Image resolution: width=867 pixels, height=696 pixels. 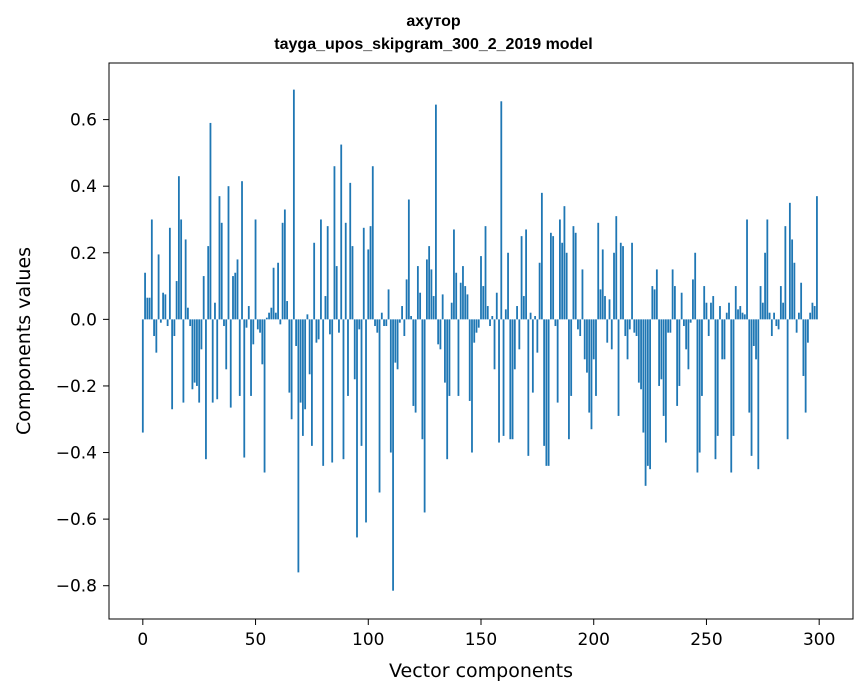 I want to click on y-tick-label: −0.8, so click(x=76, y=587).